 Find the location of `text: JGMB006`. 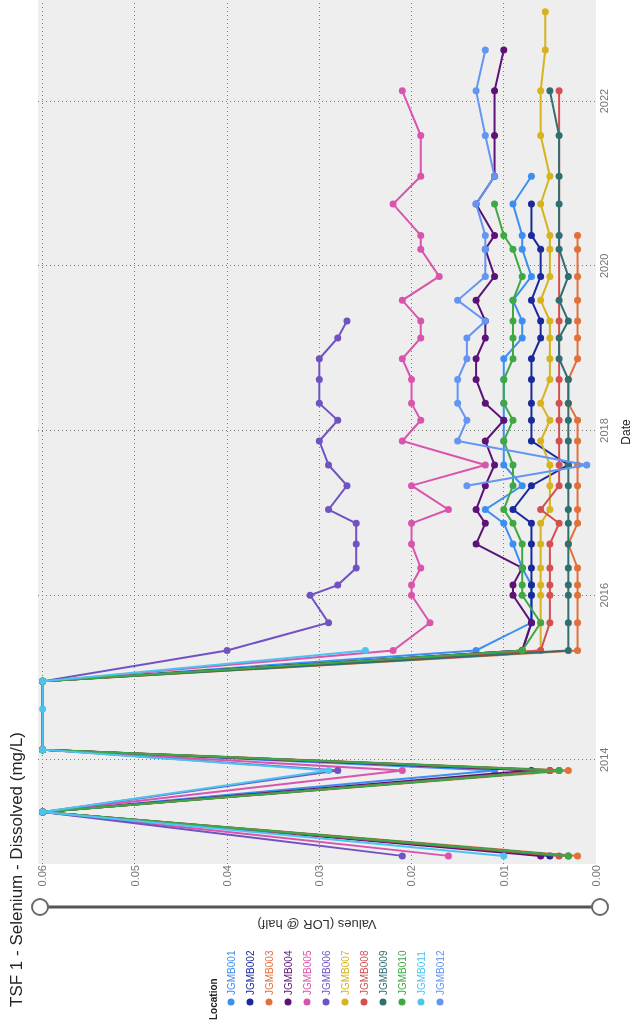

text: JGMB006 is located at coordinates (326, 972).